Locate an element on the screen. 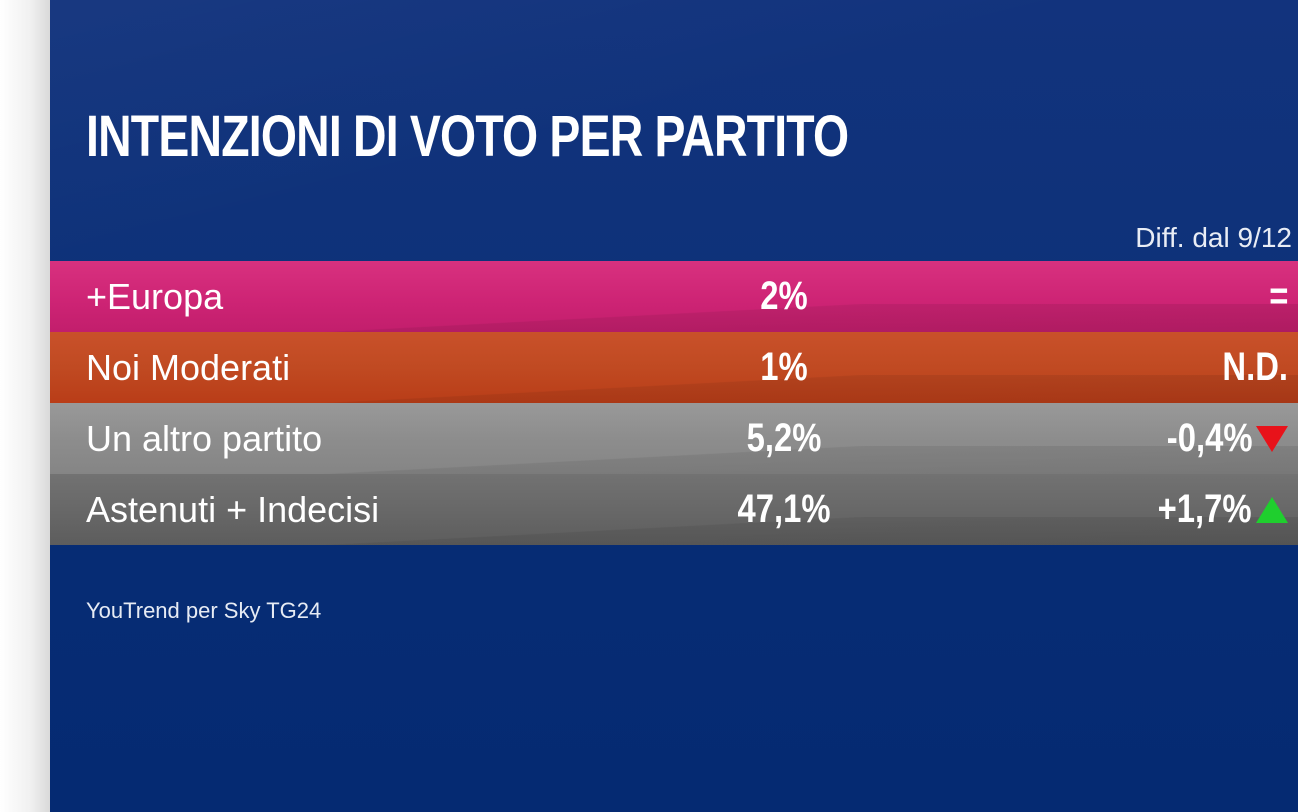 This screenshot has height=812, width=1298. party-diff-cell: +1,7% is located at coordinates (1212, 509).